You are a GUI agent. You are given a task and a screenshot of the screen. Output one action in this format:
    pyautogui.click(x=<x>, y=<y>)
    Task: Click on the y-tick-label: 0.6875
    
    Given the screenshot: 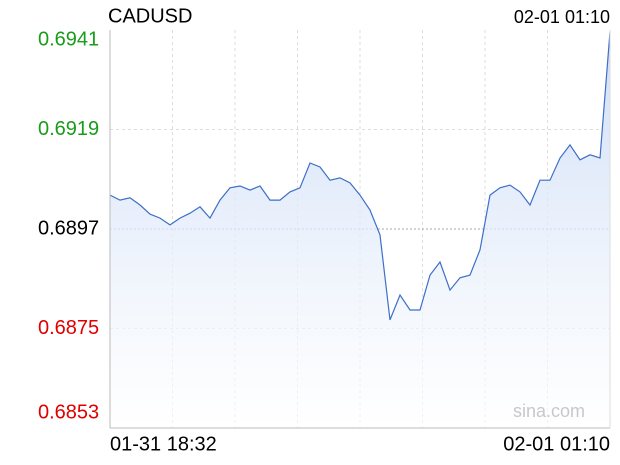 What is the action you would take?
    pyautogui.click(x=68, y=328)
    